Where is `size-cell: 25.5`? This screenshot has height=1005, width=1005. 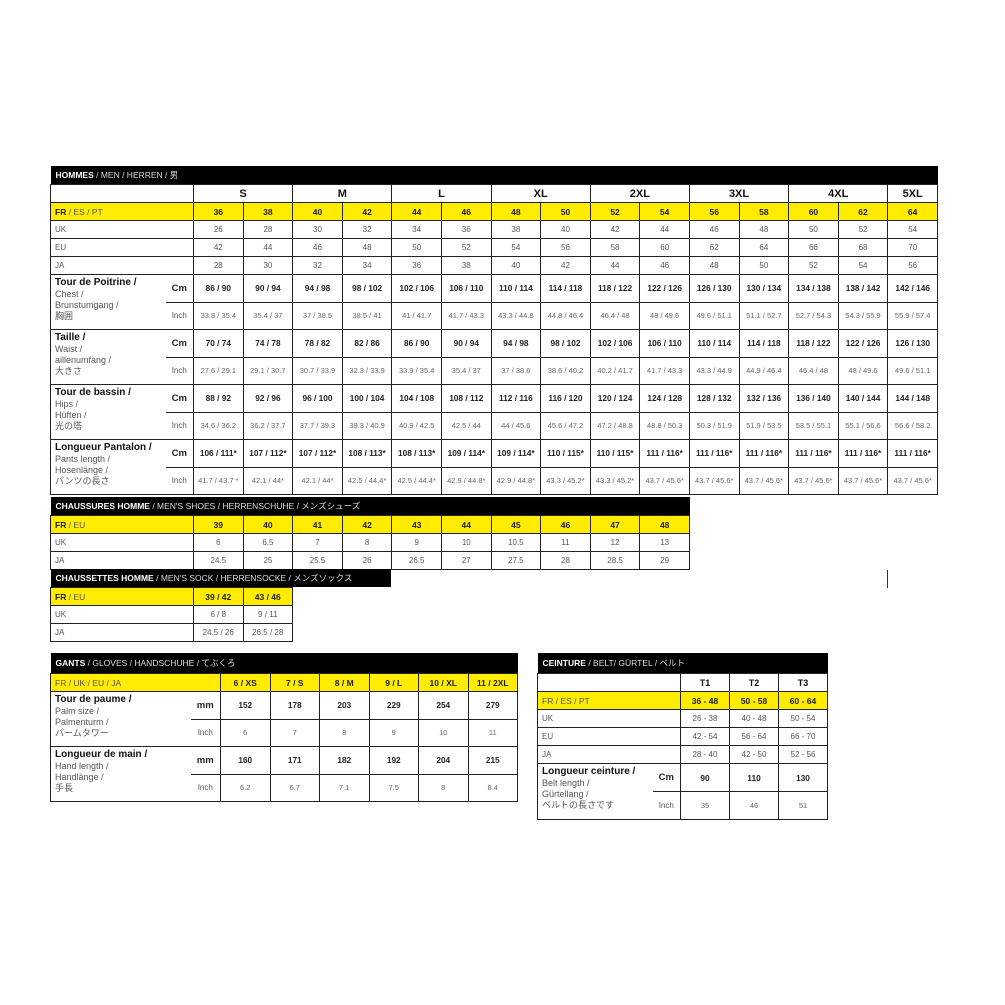
size-cell: 25.5 is located at coordinates (317, 560).